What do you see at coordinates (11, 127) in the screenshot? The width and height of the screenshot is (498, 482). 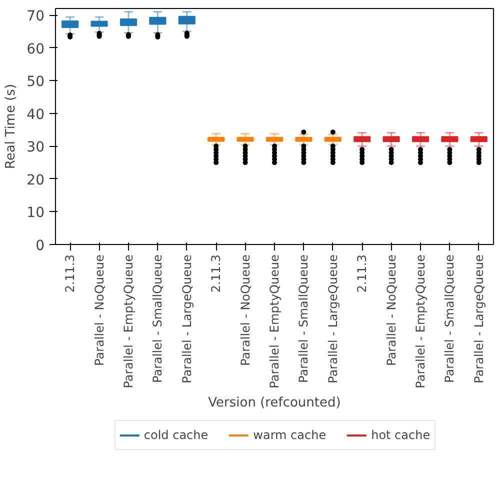 I see `y-axis-title: Real Time (s)` at bounding box center [11, 127].